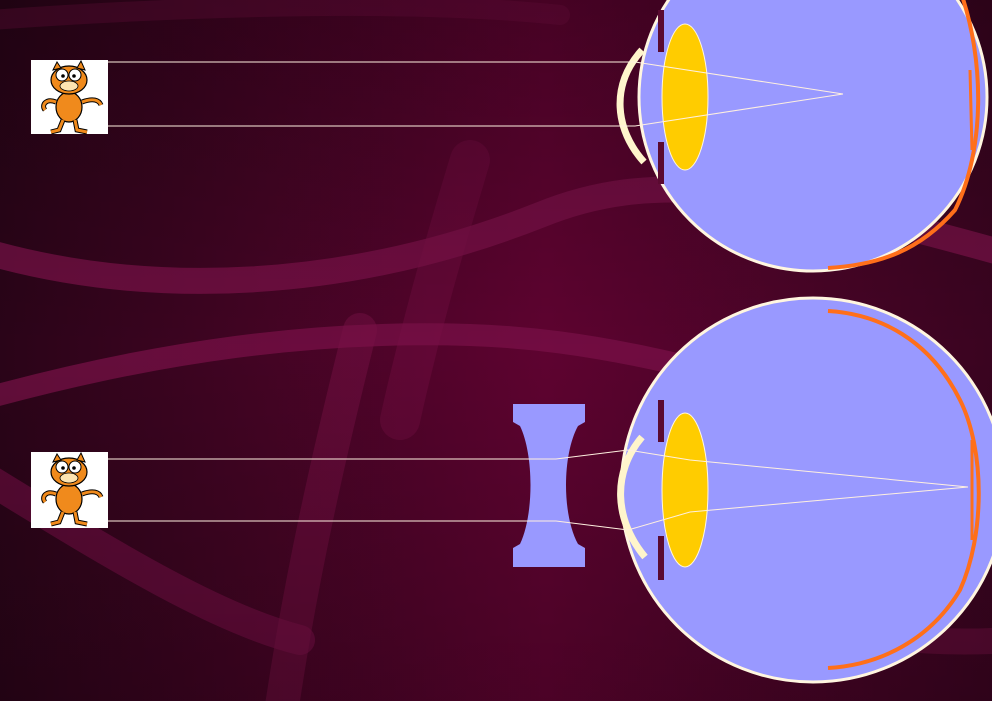 Image resolution: width=992 pixels, height=701 pixels. Describe the element at coordinates (632, 497) in the screenshot. I see `cornea` at that location.